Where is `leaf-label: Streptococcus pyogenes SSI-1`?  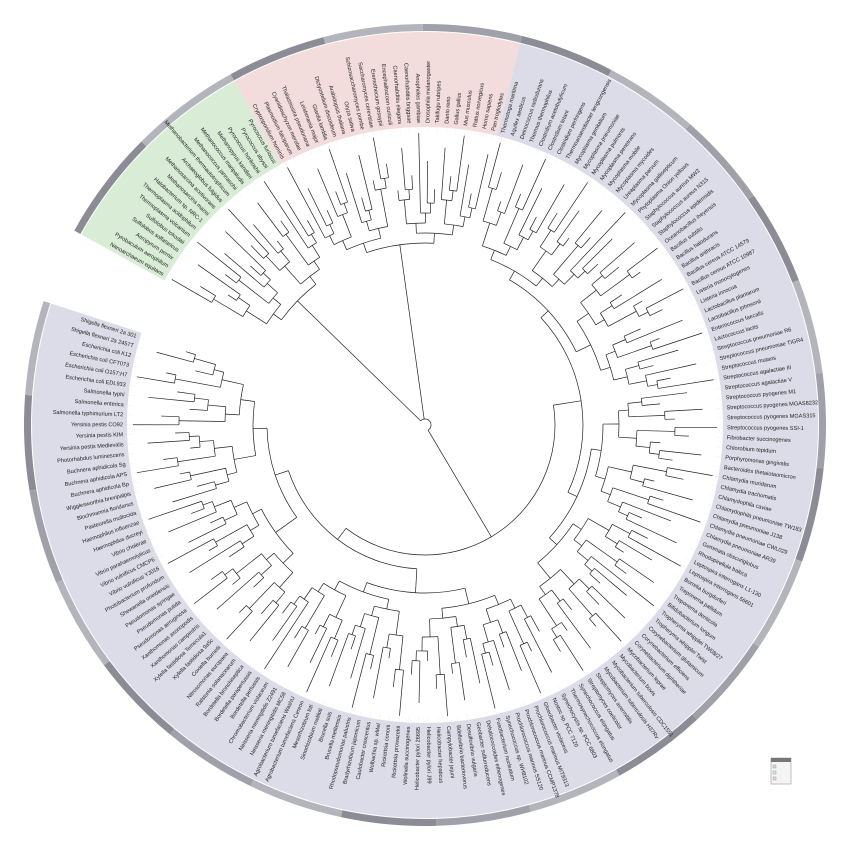 leaf-label: Streptococcus pyogenes SSI-1 is located at coordinates (765, 428).